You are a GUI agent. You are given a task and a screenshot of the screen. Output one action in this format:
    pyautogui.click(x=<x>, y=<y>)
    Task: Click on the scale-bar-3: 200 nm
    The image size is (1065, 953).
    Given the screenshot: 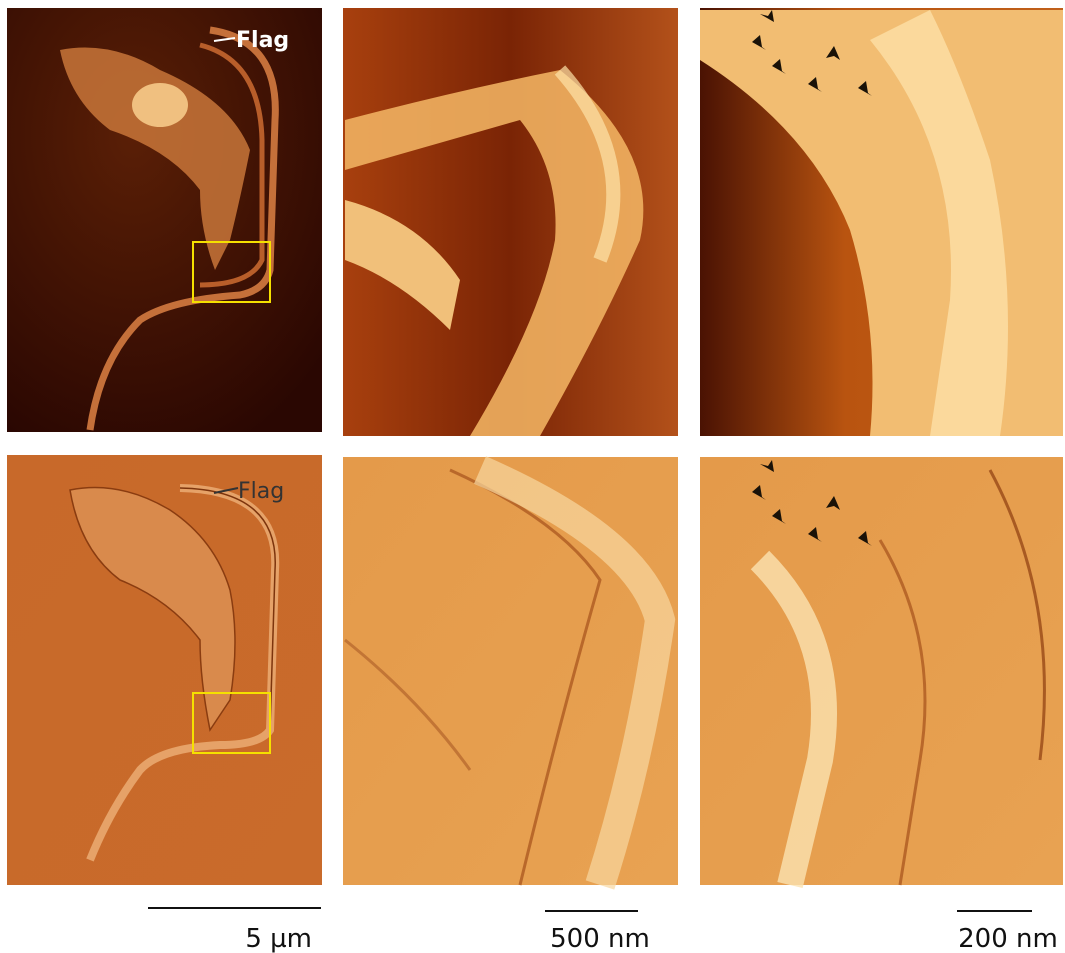 What is the action you would take?
    pyautogui.click(x=1007, y=931)
    